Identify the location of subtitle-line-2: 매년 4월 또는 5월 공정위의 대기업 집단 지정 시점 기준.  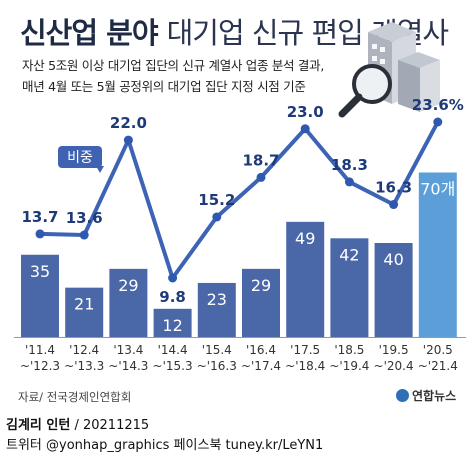
(164, 86).